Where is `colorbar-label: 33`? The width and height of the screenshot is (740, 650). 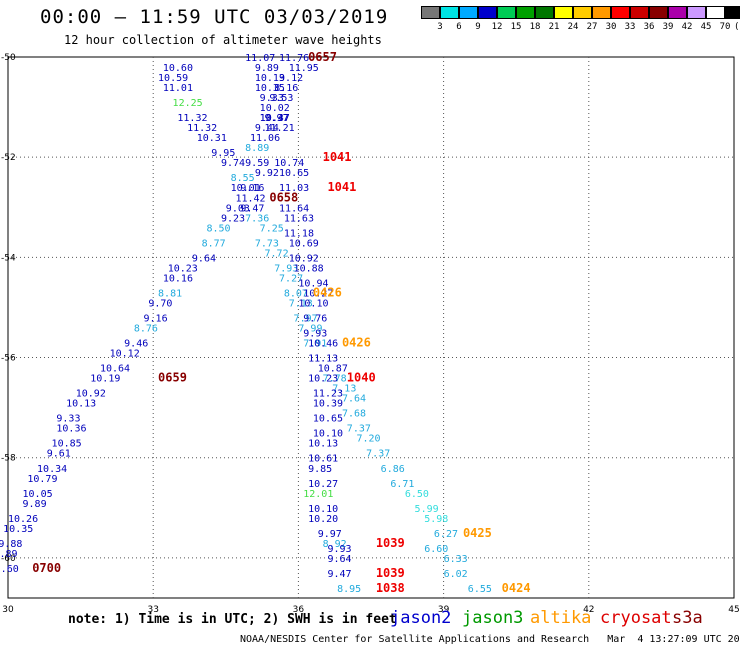 colorbar-label: 33 is located at coordinates (630, 27).